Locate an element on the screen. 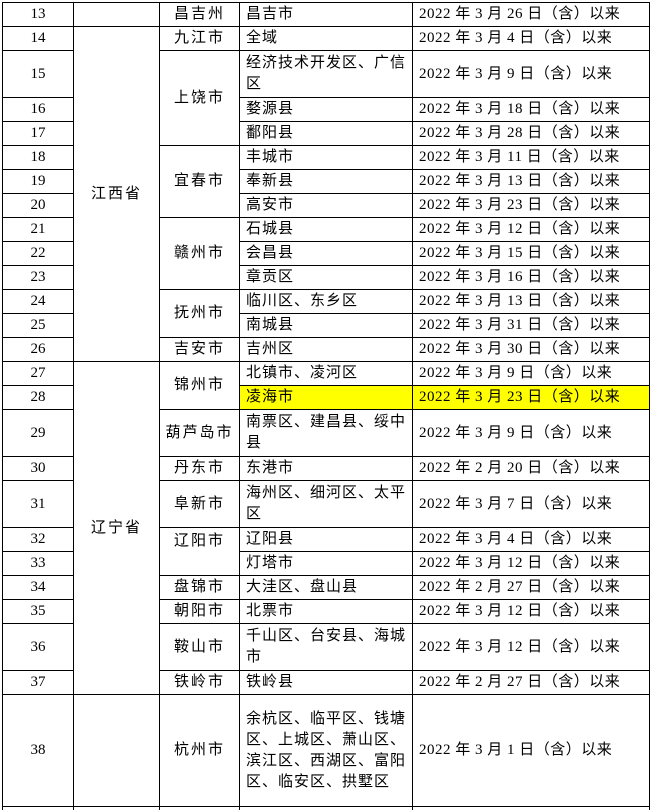 This screenshot has height=810, width=653. row-number-cell: 27 is located at coordinates (38, 373).